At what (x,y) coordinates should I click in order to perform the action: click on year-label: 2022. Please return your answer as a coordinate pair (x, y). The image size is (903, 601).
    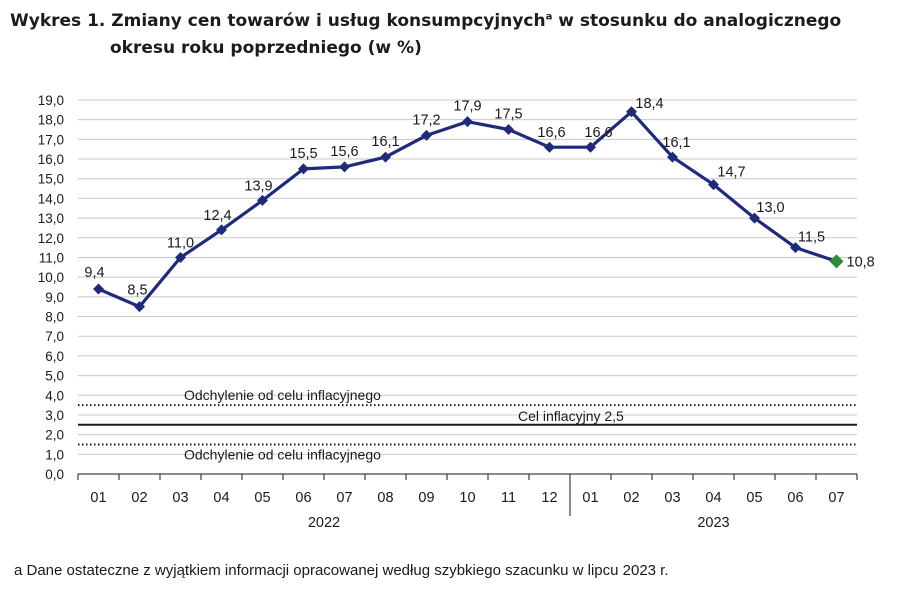
    Looking at the image, I should click on (324, 523).